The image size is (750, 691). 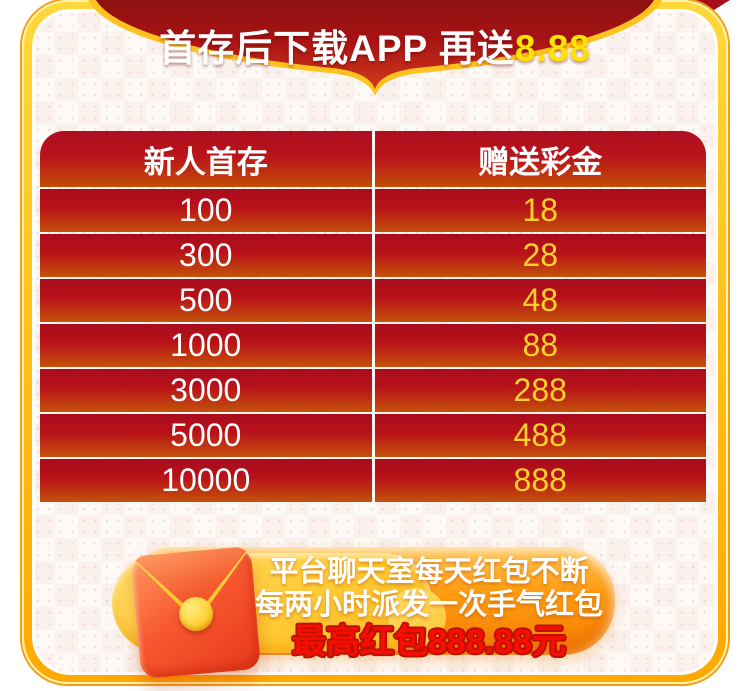 I want to click on promo-text-block: 平台聊天室每天红包不断 每两小时派发一次手气红包 最高红包888.88元, so click(x=429, y=608).